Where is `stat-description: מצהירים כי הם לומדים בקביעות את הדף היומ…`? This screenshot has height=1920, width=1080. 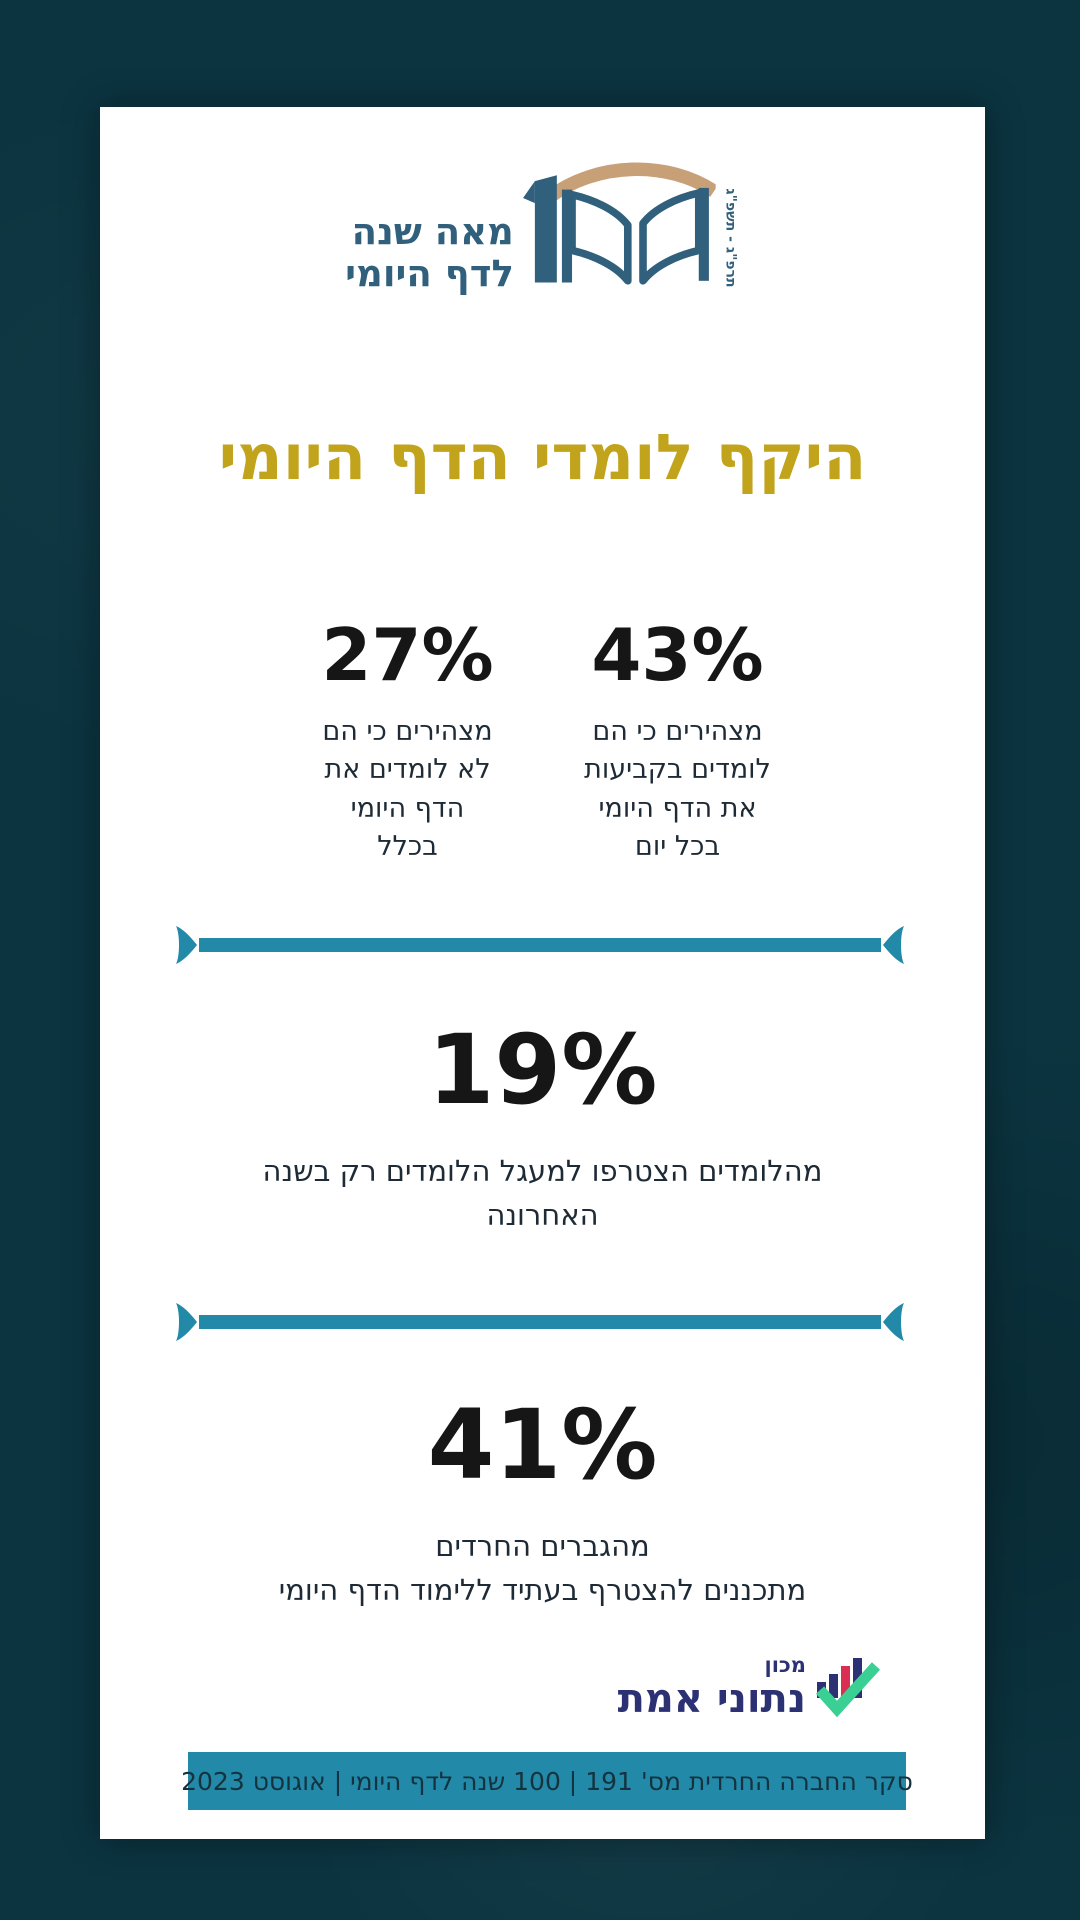
stat-description: מצהירים כי הם לומדים בקביעות את הדף היומ… is located at coordinates (677, 789).